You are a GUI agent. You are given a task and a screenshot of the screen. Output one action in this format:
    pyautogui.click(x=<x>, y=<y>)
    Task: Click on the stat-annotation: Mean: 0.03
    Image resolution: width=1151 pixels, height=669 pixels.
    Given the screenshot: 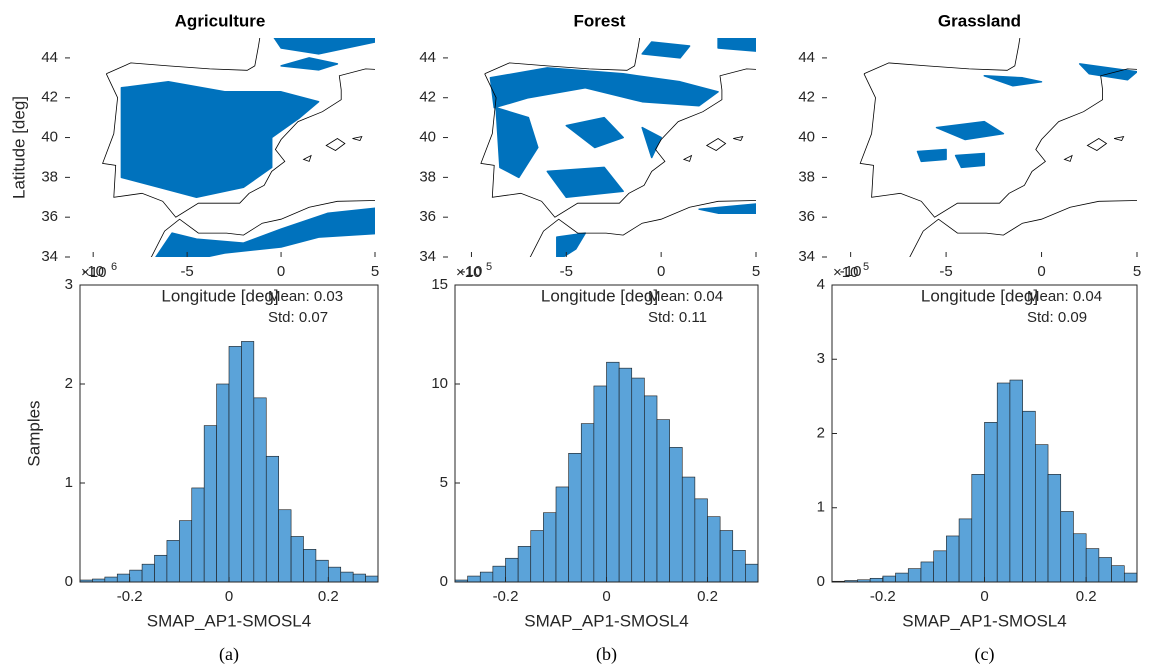 What is the action you would take?
    pyautogui.click(x=305, y=296)
    